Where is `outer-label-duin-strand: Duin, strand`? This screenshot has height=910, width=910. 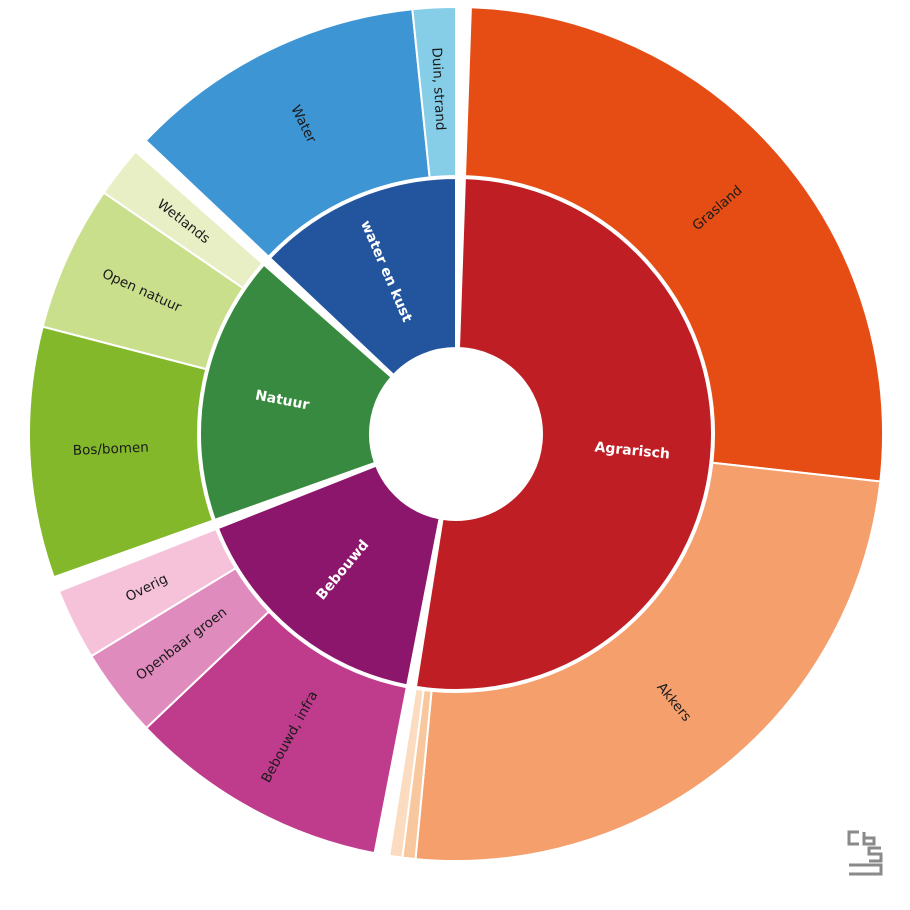 outer-label-duin-strand: Duin, strand is located at coordinates (438, 89).